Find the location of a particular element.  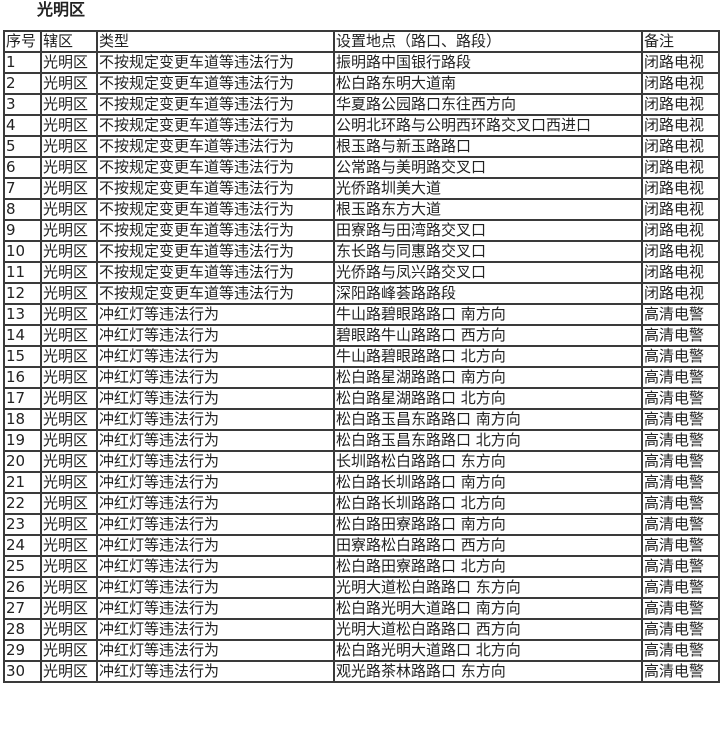

cell-location: 松白路长圳路路口 南方向 is located at coordinates (488, 482).